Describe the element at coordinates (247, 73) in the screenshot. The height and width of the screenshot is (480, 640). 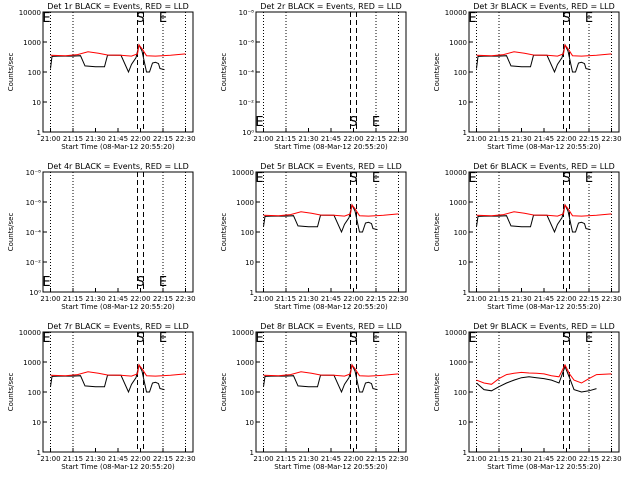
I see `y-tick-label: 10⁻⁴` at that location.